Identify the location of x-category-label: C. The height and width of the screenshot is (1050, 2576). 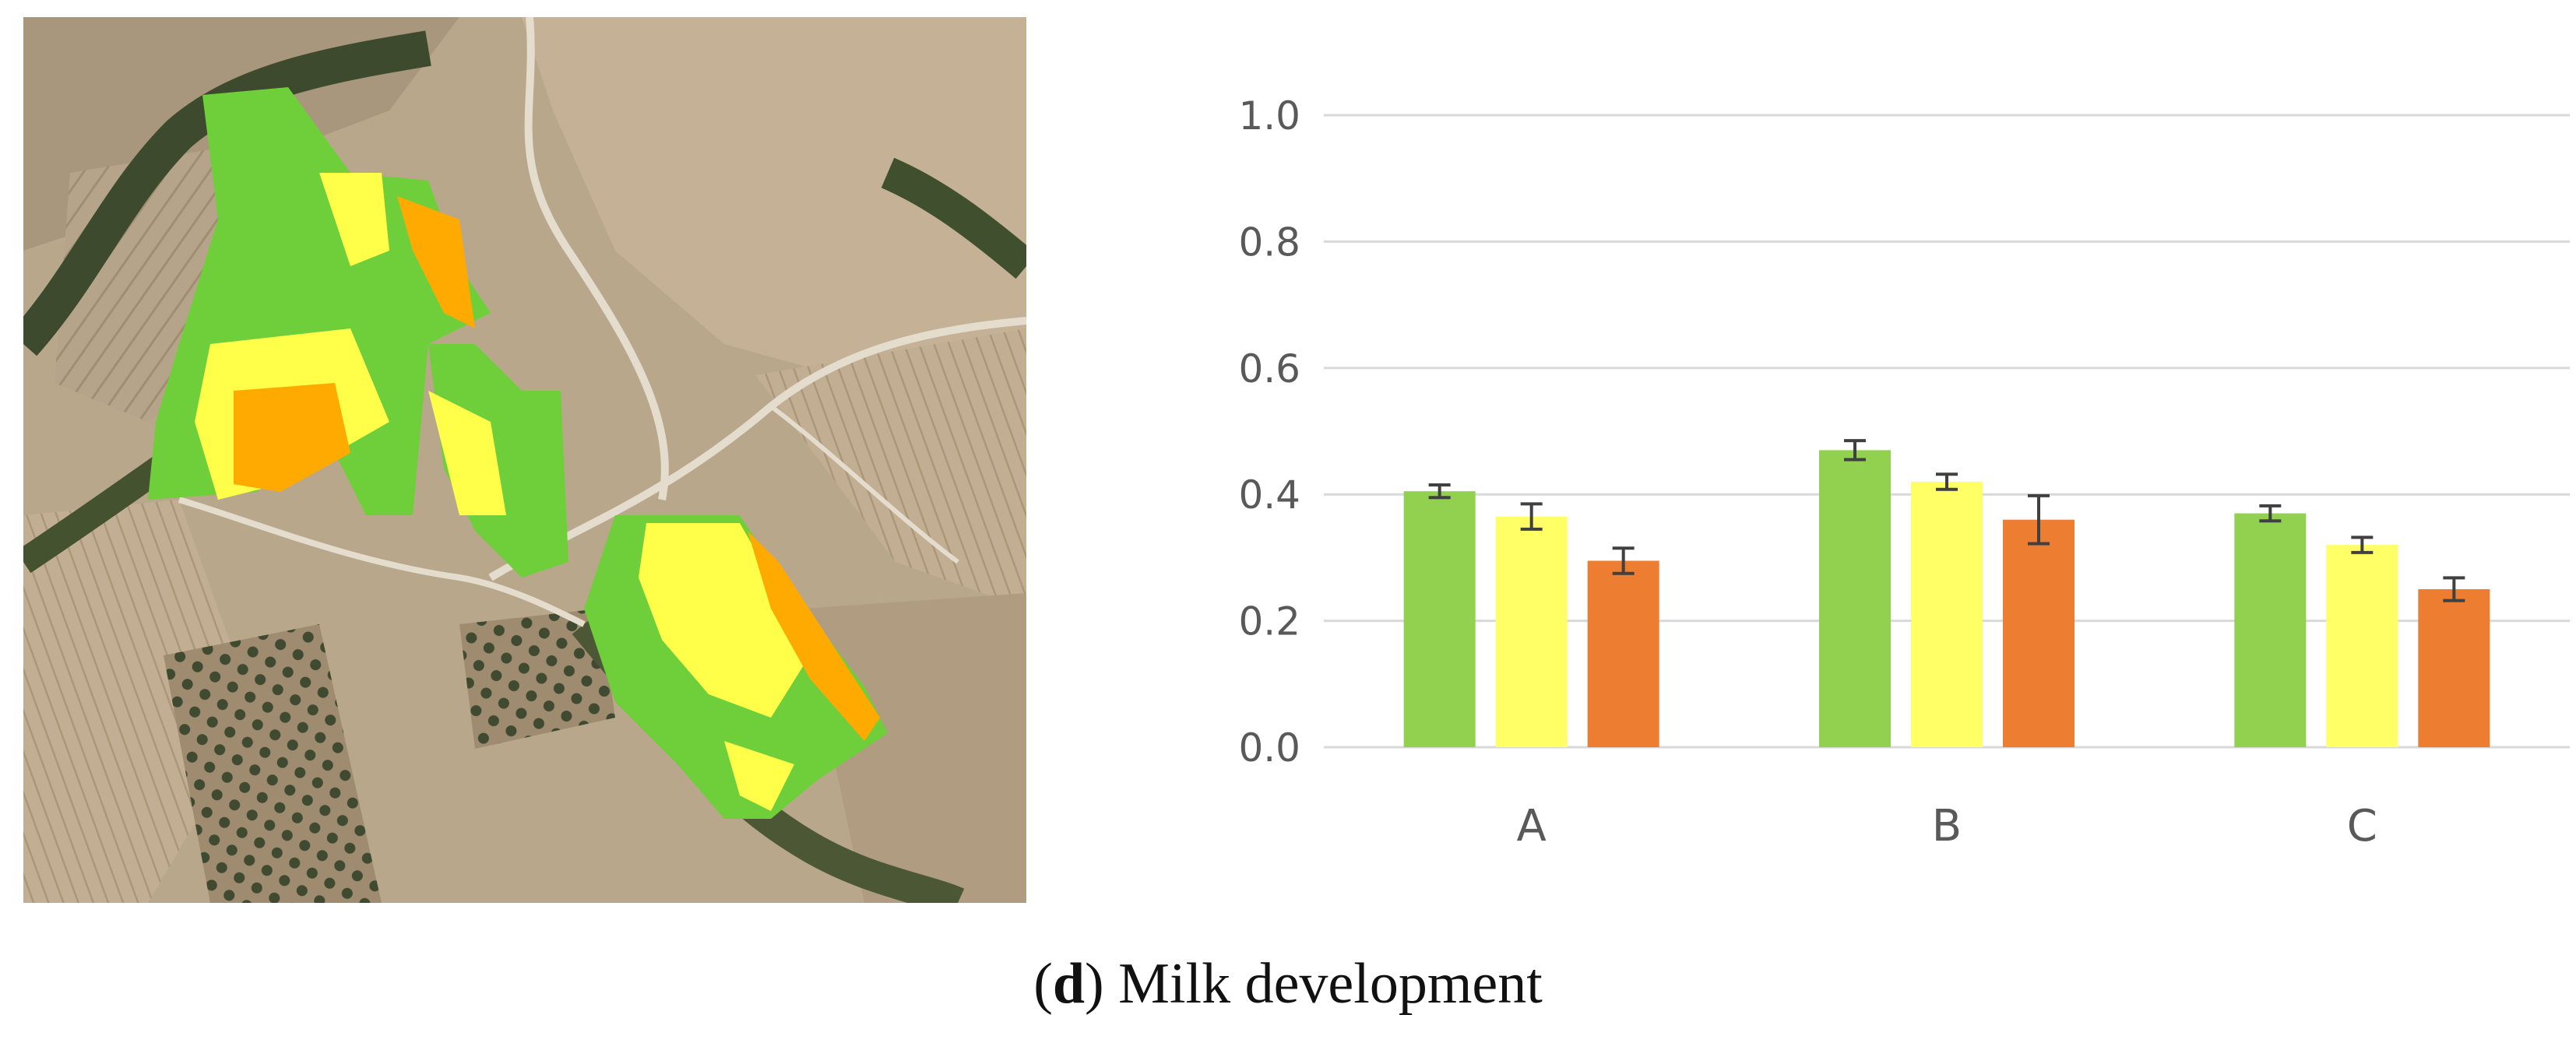
(2362, 826).